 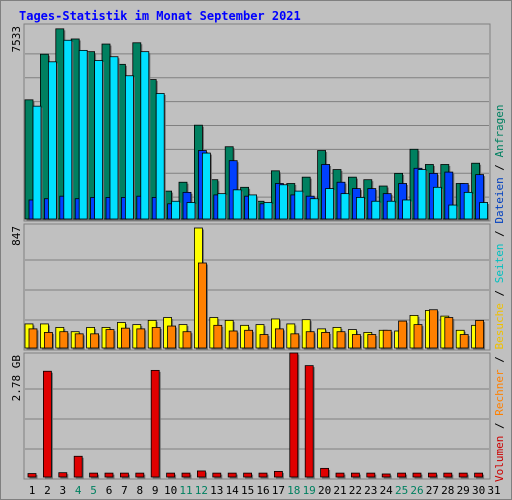 I want to click on chart-title: Tages-Statistik im Monat September 2021, so click(x=160, y=16).